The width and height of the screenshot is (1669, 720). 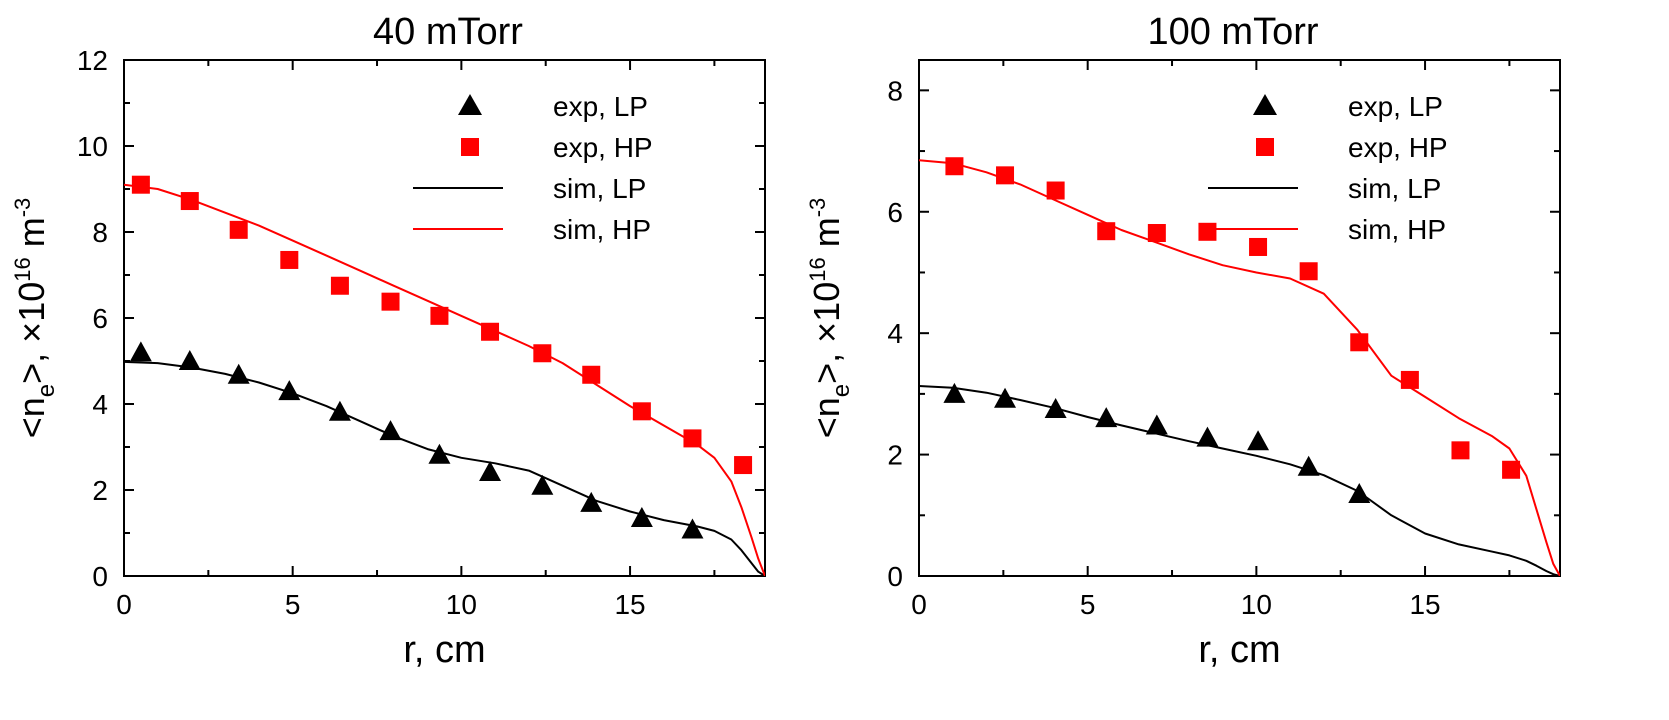 What do you see at coordinates (31, 237) in the screenshot?
I see `y-axis-label-unit: m` at bounding box center [31, 237].